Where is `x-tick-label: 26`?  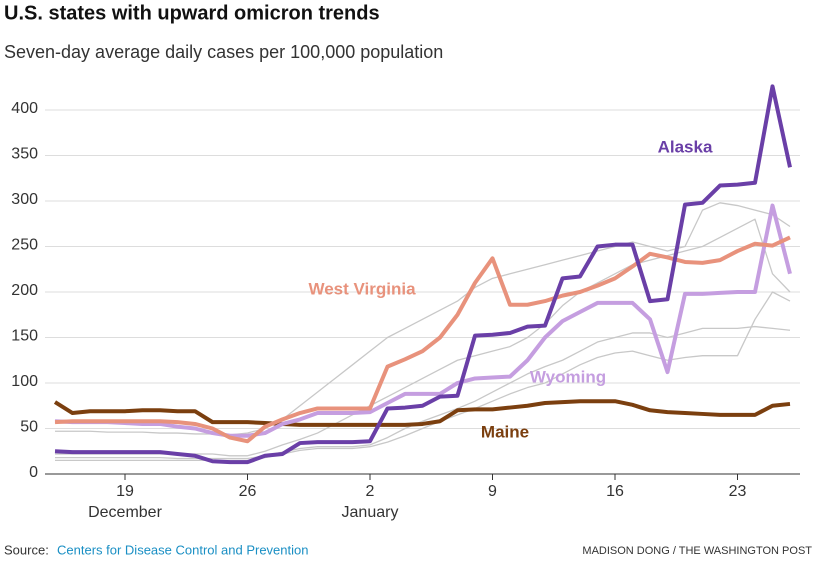 x-tick-label: 26 is located at coordinates (248, 491).